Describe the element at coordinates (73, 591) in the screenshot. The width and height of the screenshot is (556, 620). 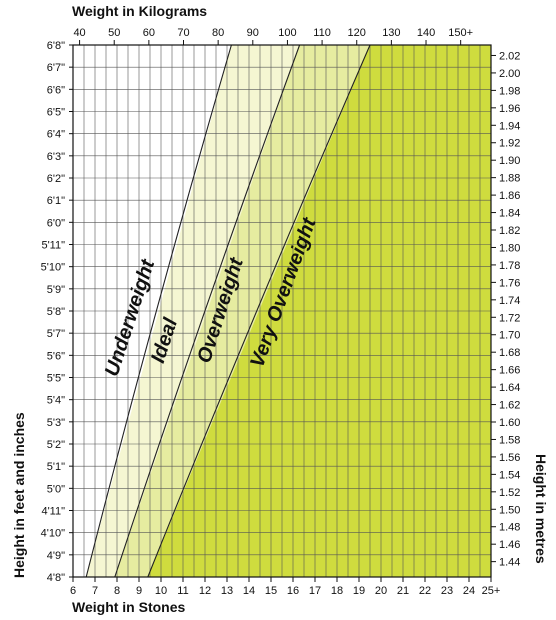
I see `stone-tick-label: 6` at that location.